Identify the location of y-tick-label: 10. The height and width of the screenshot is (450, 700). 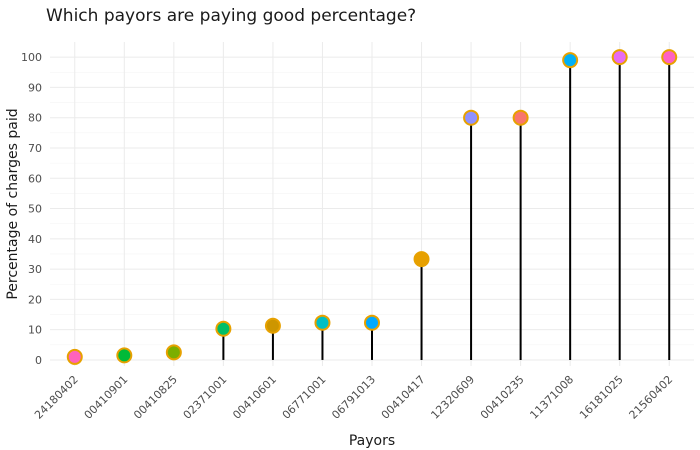
(35, 330).